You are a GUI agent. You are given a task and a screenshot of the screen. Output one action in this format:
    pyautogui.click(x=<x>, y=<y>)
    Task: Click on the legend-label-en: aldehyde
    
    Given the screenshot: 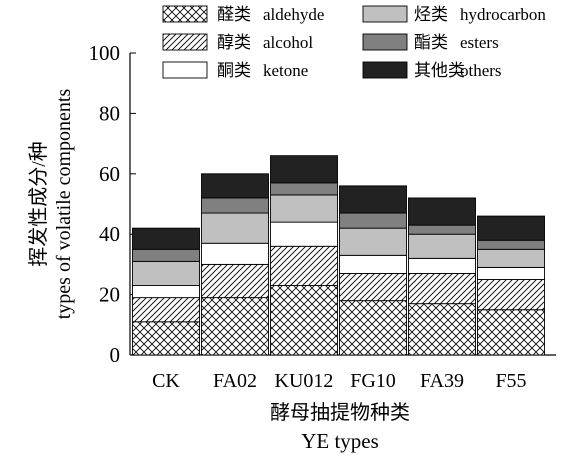 What is the action you would take?
    pyautogui.click(x=293, y=14)
    